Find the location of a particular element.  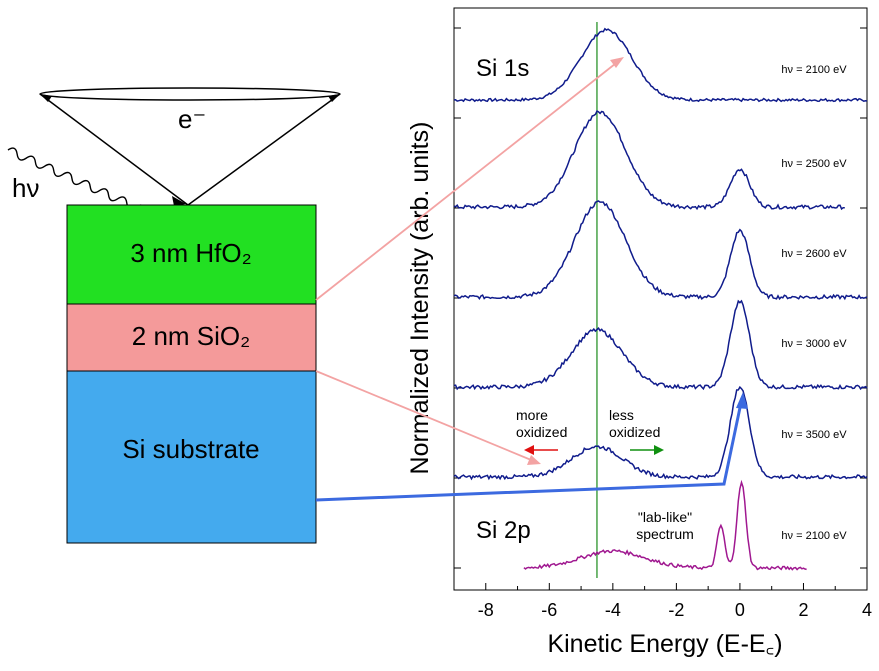

x-tick-label: 0 is located at coordinates (740, 610).